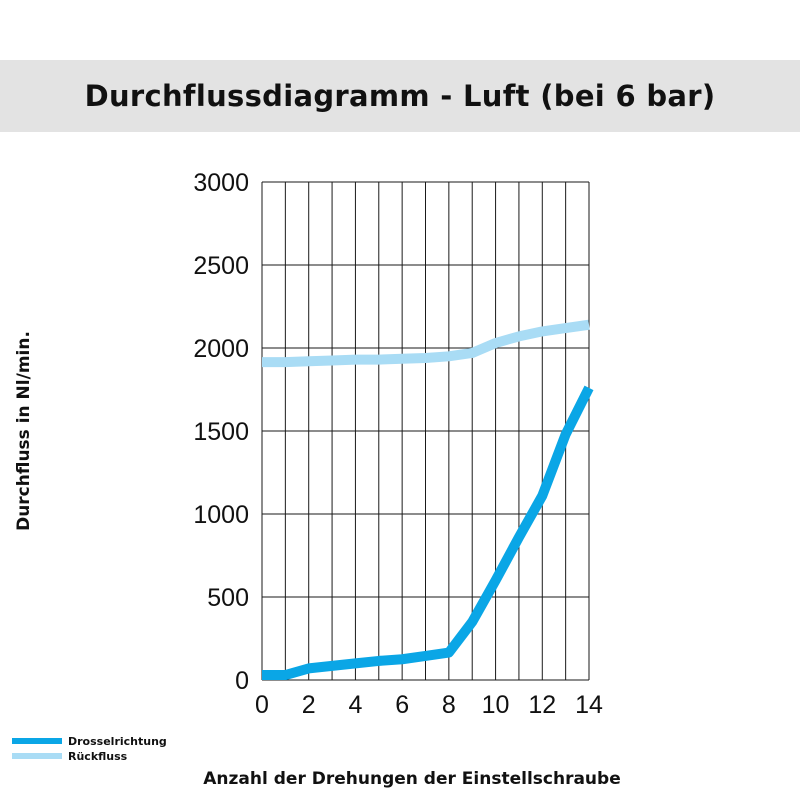  Describe the element at coordinates (496, 705) in the screenshot. I see `x-tick-label: 10` at that location.